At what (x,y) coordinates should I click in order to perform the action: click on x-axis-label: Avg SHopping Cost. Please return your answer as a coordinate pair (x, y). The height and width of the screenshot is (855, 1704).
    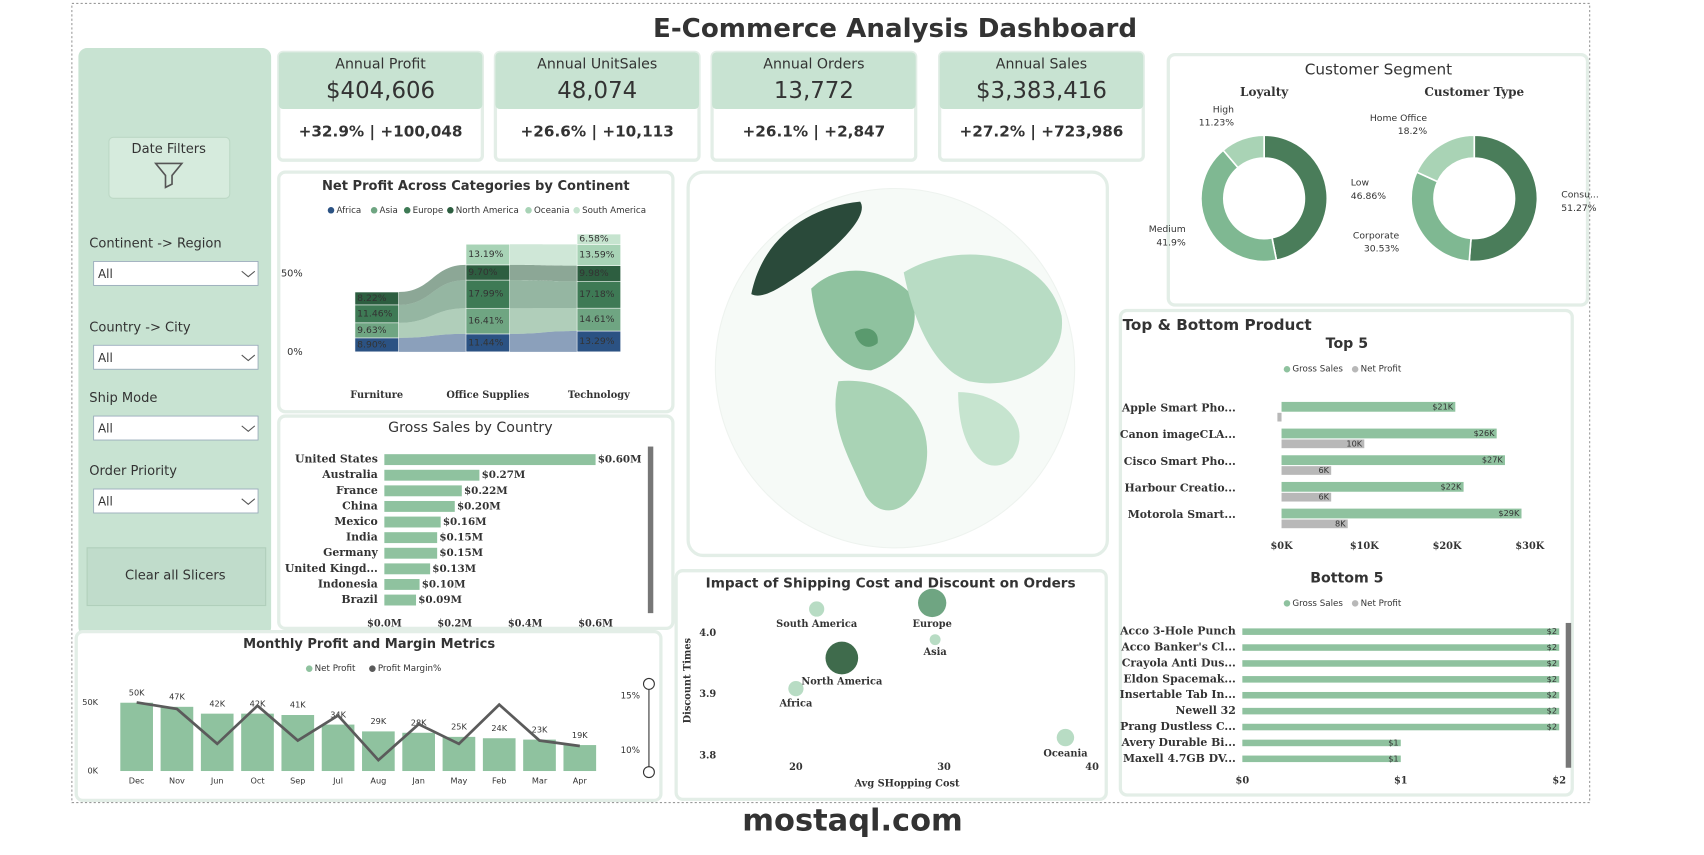
    Looking at the image, I should click on (906, 784).